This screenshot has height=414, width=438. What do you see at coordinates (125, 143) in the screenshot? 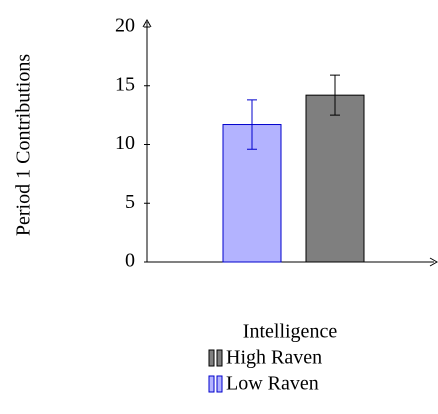
I see `y-tick-label: 10` at bounding box center [125, 143].